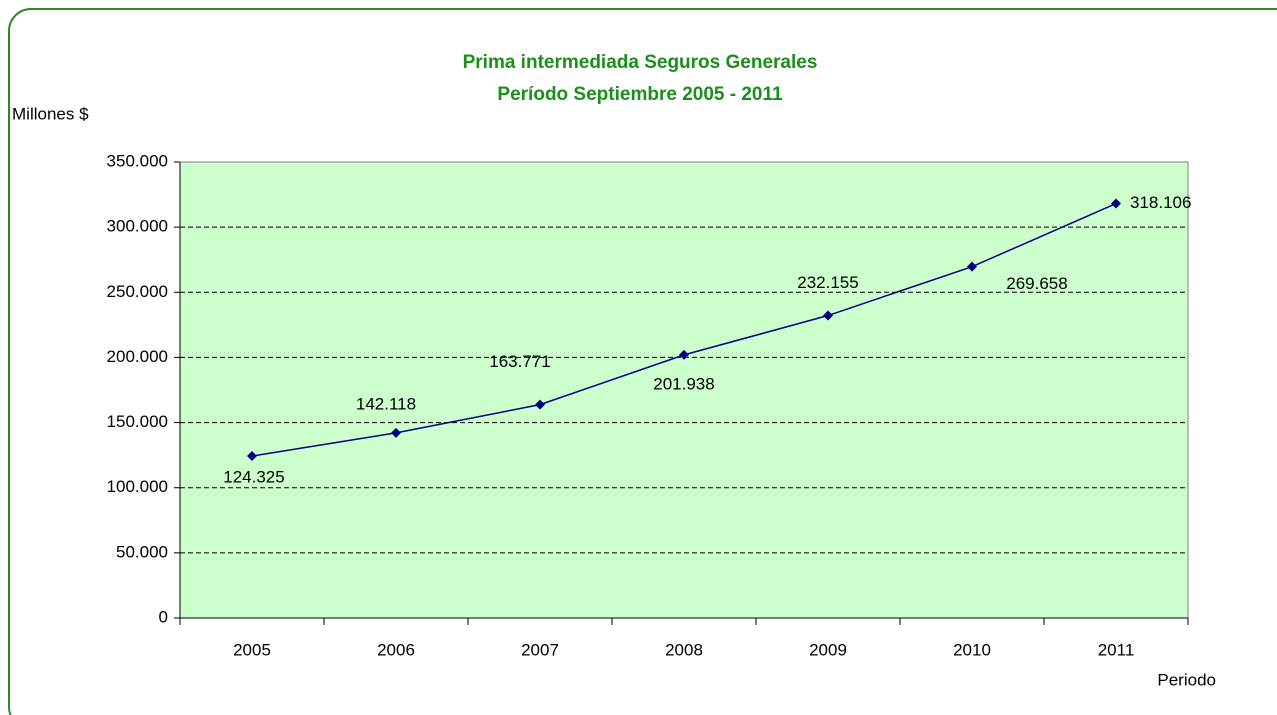 The height and width of the screenshot is (715, 1277). I want to click on x-tick-label: 2006, so click(396, 649).